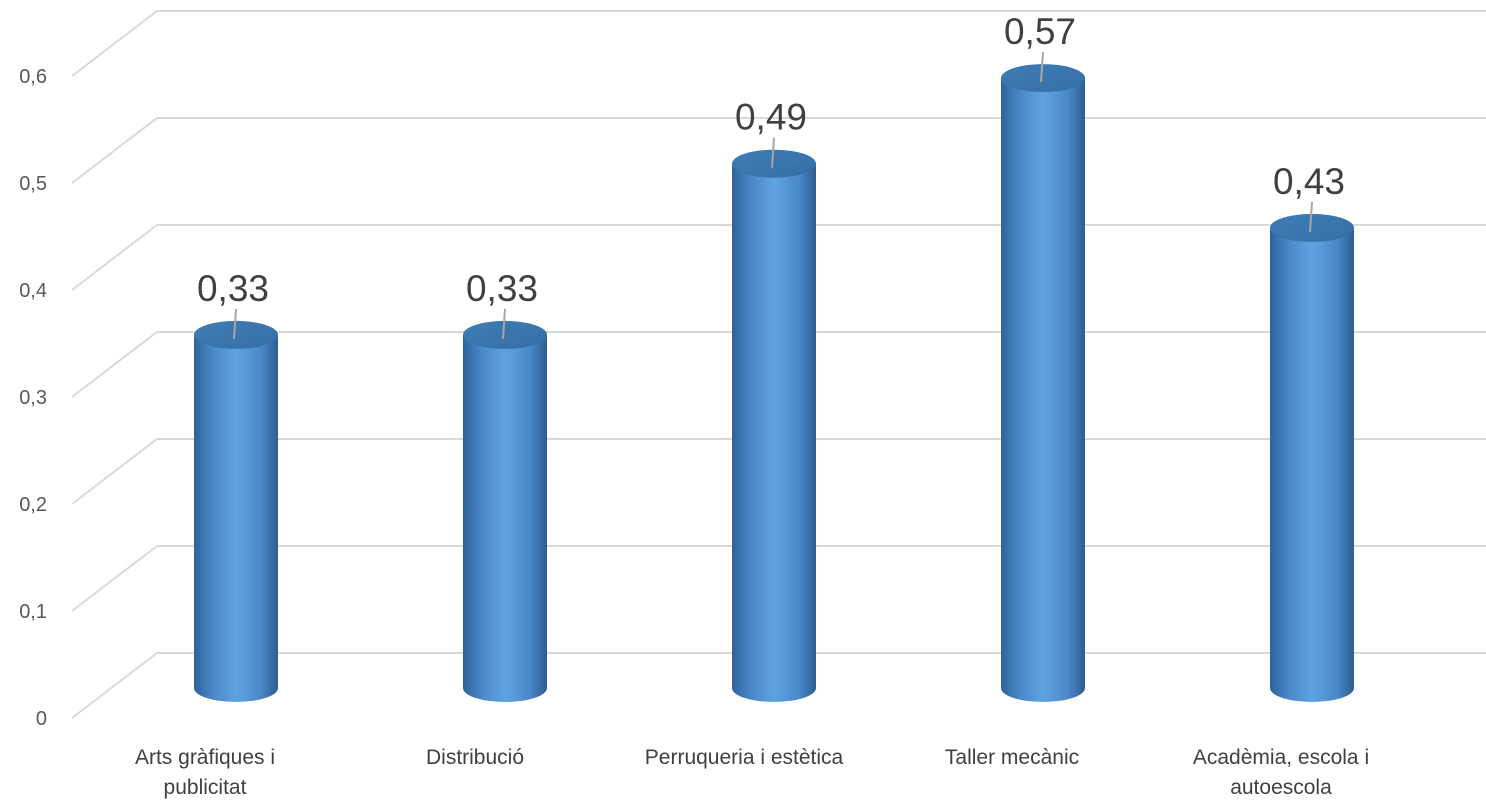  Describe the element at coordinates (744, 757) in the screenshot. I see `x-category-label: Perruqueria i estètica` at that location.